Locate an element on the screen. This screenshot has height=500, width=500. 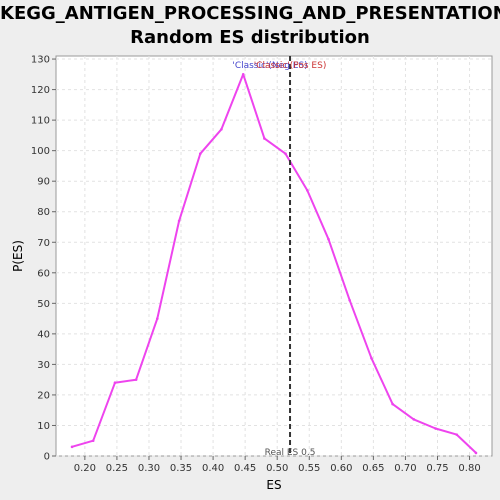
classic-pos-es-annotation: 'Classic'(Pos ES) is located at coordinates (290, 66).